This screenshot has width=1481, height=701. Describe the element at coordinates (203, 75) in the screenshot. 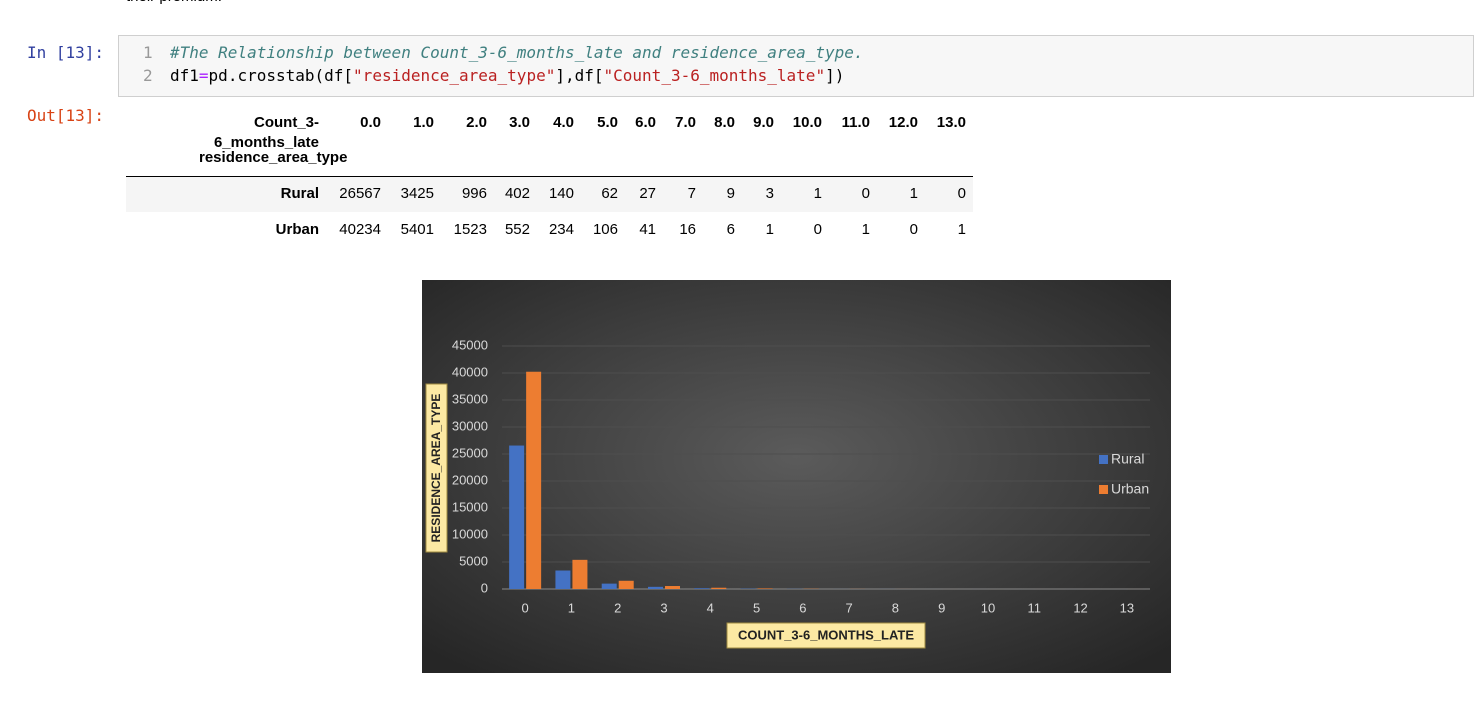

I see `code-token: =` at that location.